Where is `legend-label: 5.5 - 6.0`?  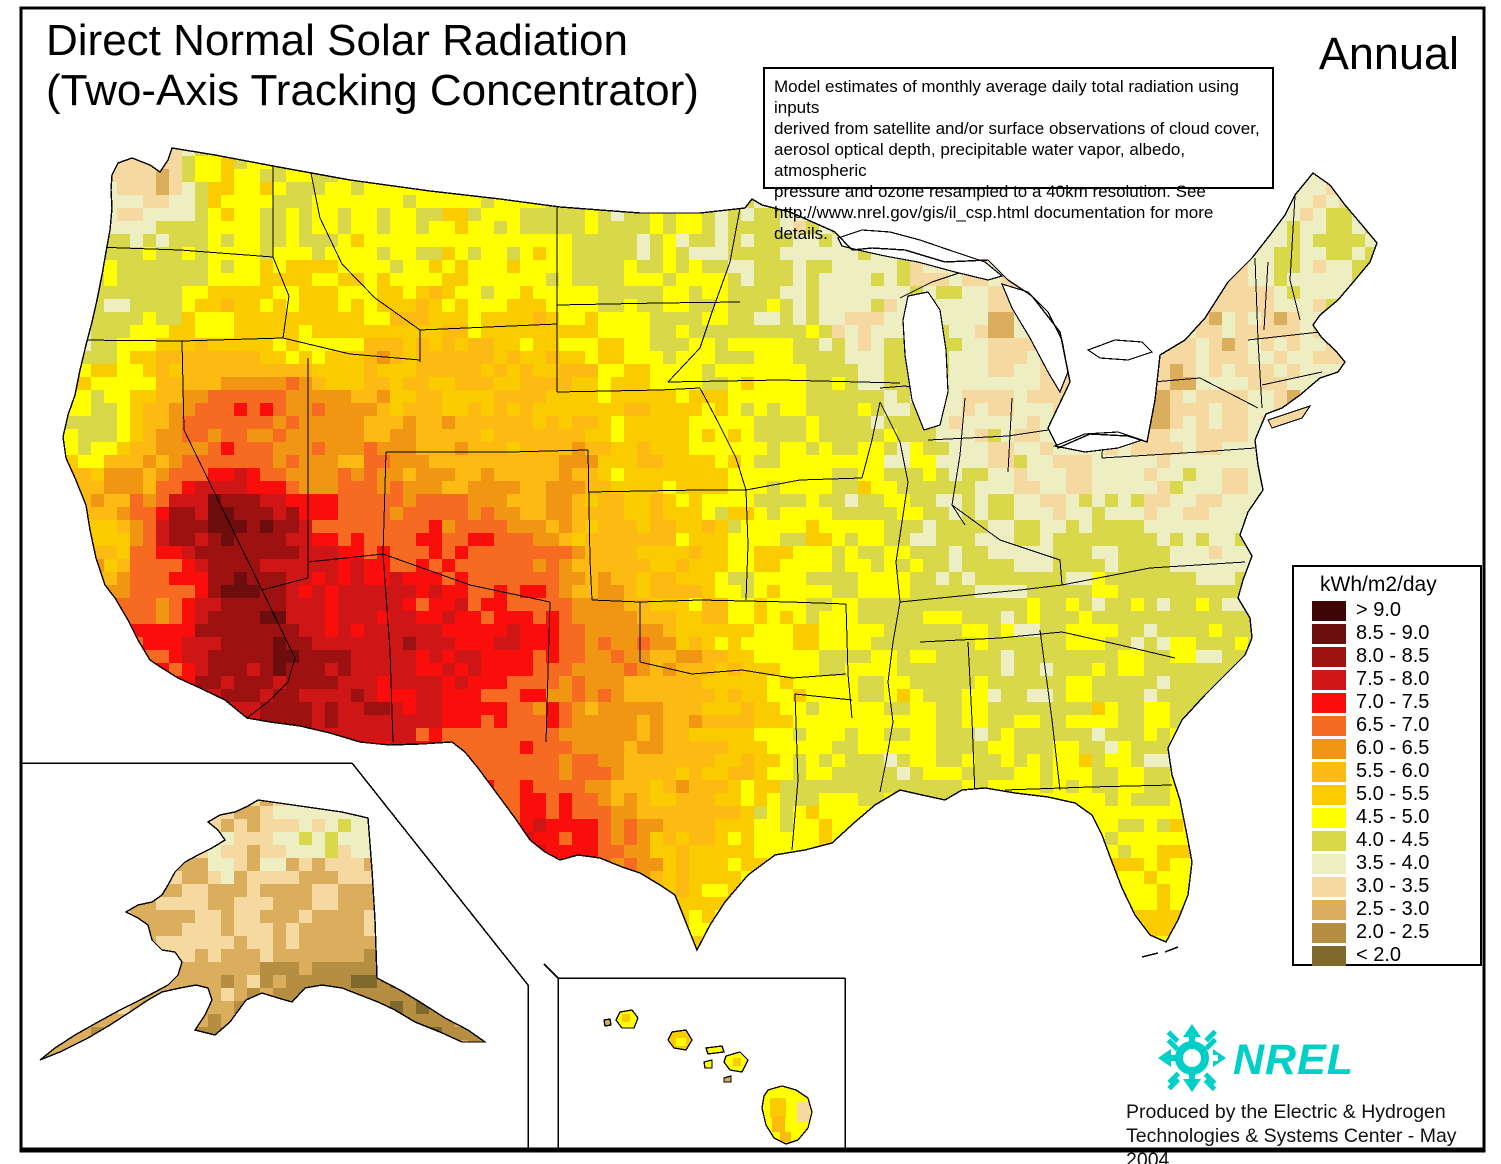 legend-label: 5.5 - 6.0 is located at coordinates (1393, 771).